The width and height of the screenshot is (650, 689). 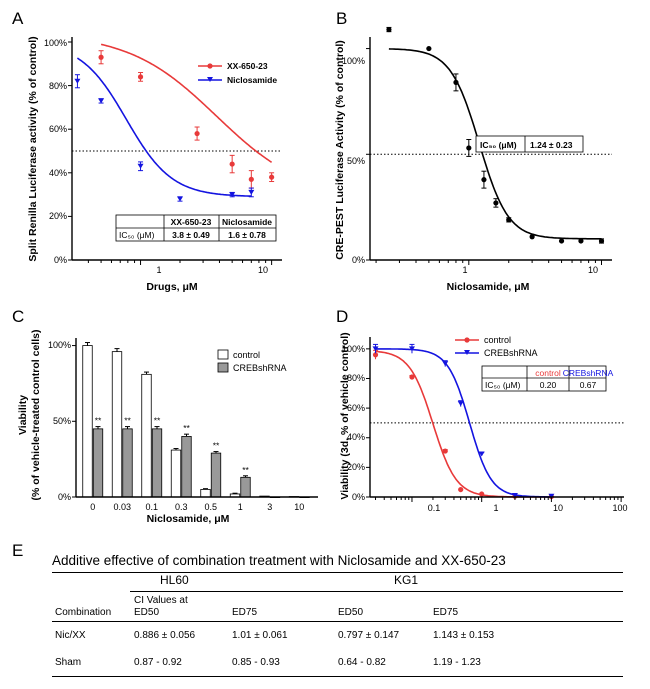 What do you see at coordinates (588, 385) in the screenshot?
I see `d-table-value: 0.67` at bounding box center [588, 385].